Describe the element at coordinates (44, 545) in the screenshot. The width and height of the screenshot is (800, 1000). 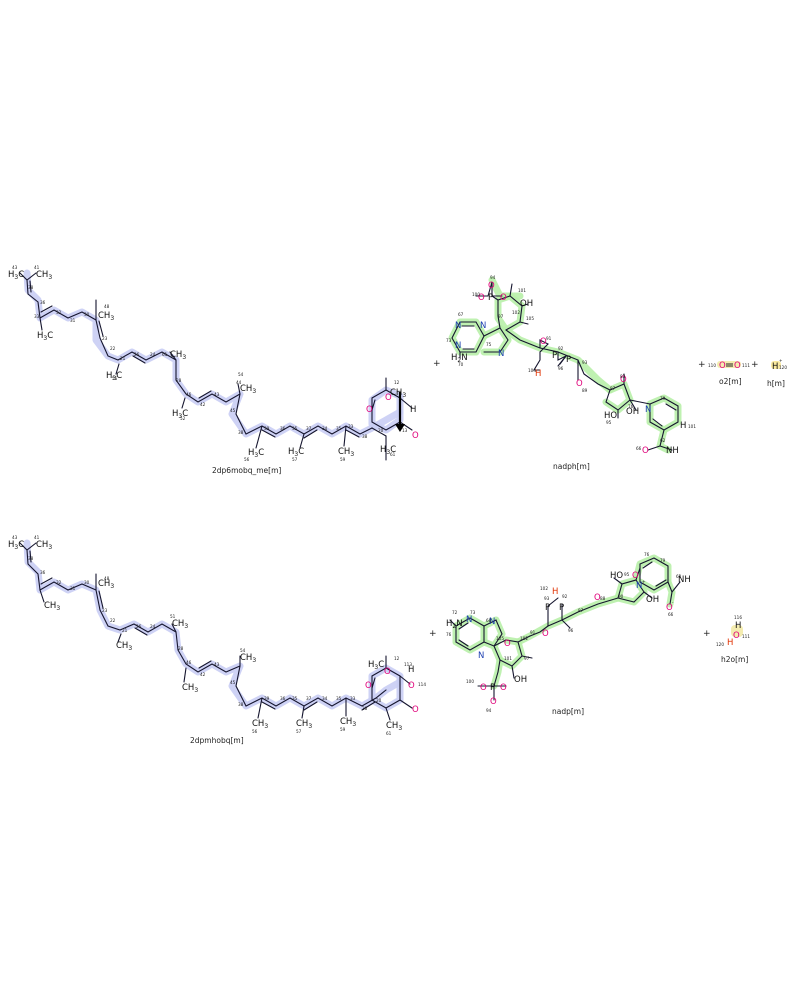
I see `atom-ch3-top-p: CH3` at that location.